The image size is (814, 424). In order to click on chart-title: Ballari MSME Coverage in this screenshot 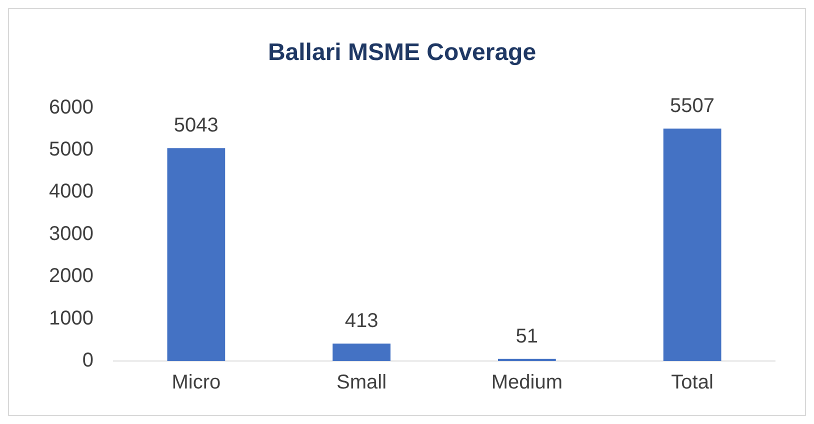, I will do `click(402, 52)`.